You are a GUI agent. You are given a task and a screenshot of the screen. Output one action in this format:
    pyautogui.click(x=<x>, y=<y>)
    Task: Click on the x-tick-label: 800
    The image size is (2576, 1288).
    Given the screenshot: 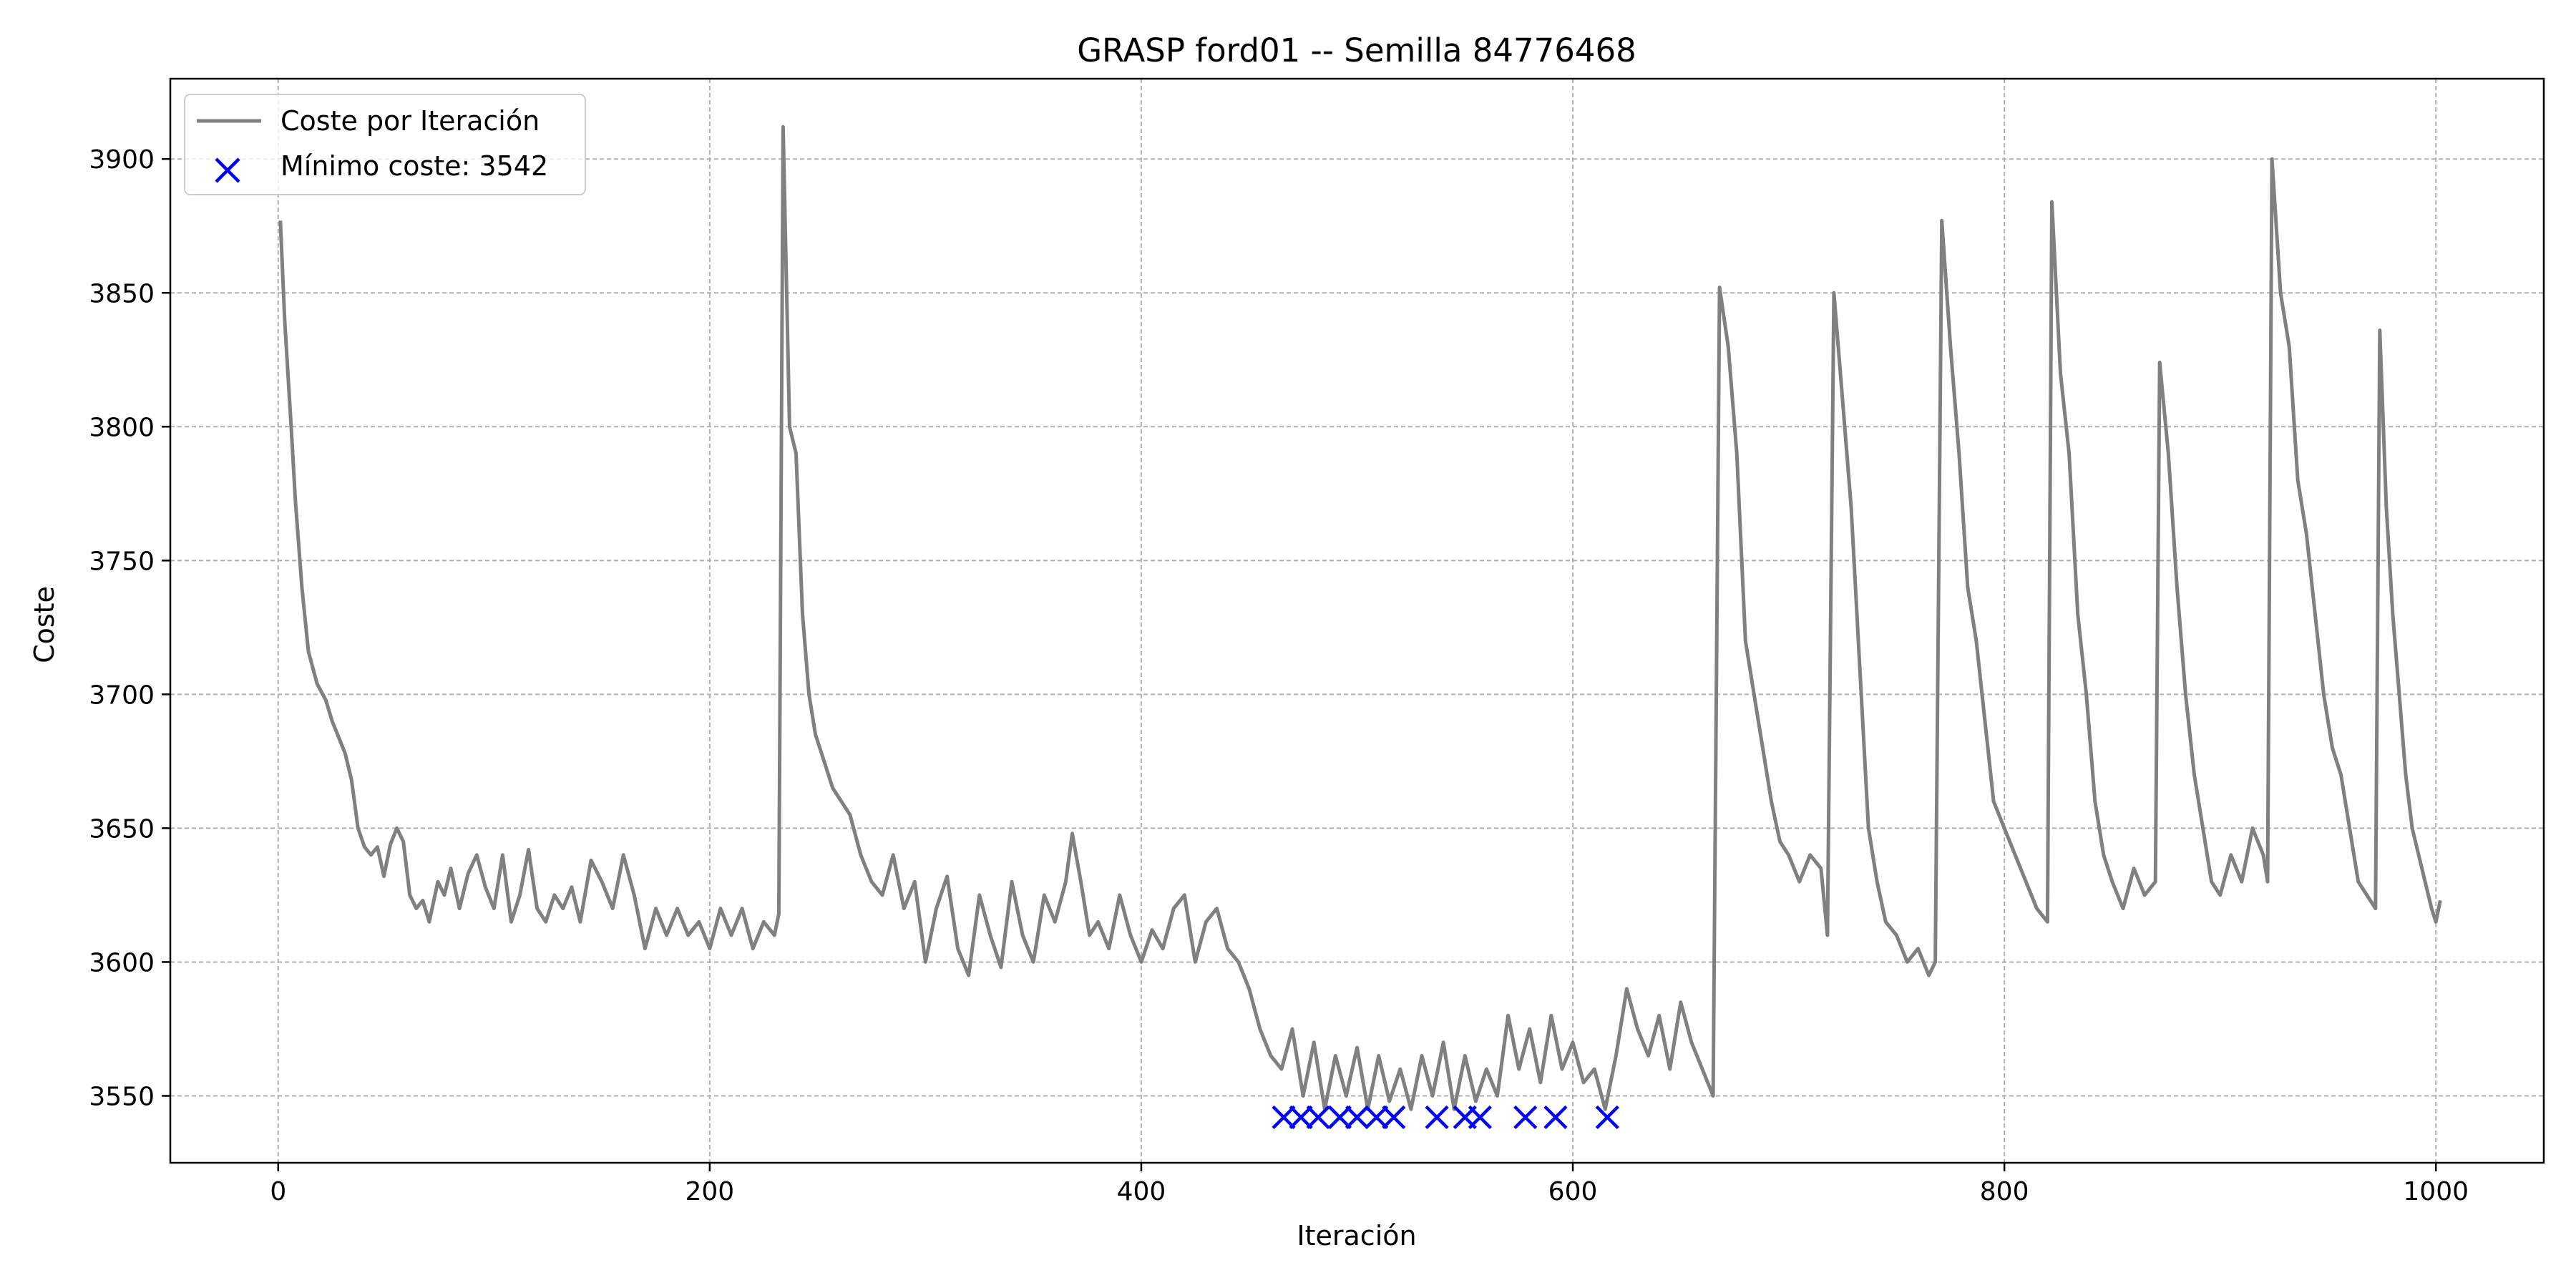 What is the action you would take?
    pyautogui.click(x=2004, y=1191)
    